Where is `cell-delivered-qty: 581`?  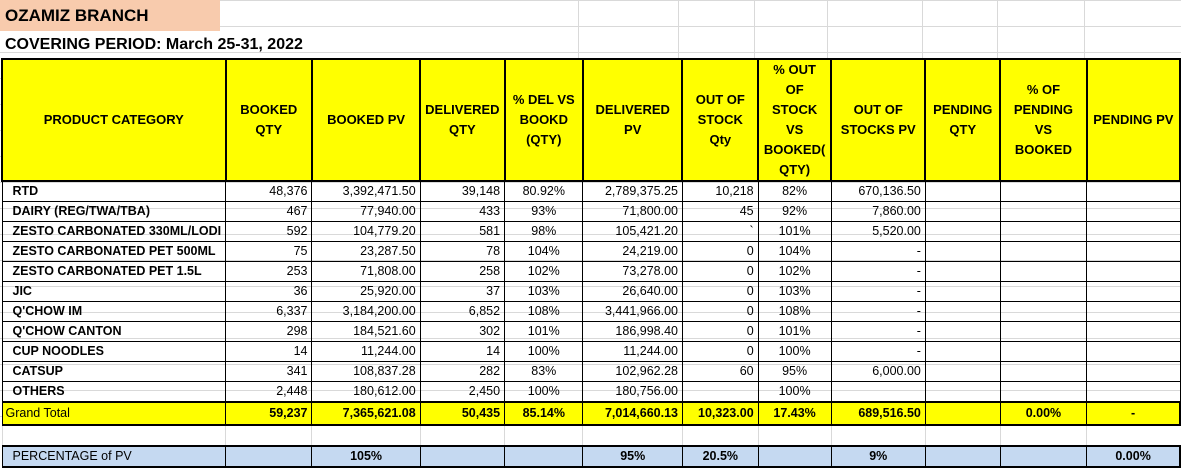 cell-delivered-qty: 581 is located at coordinates (462, 231).